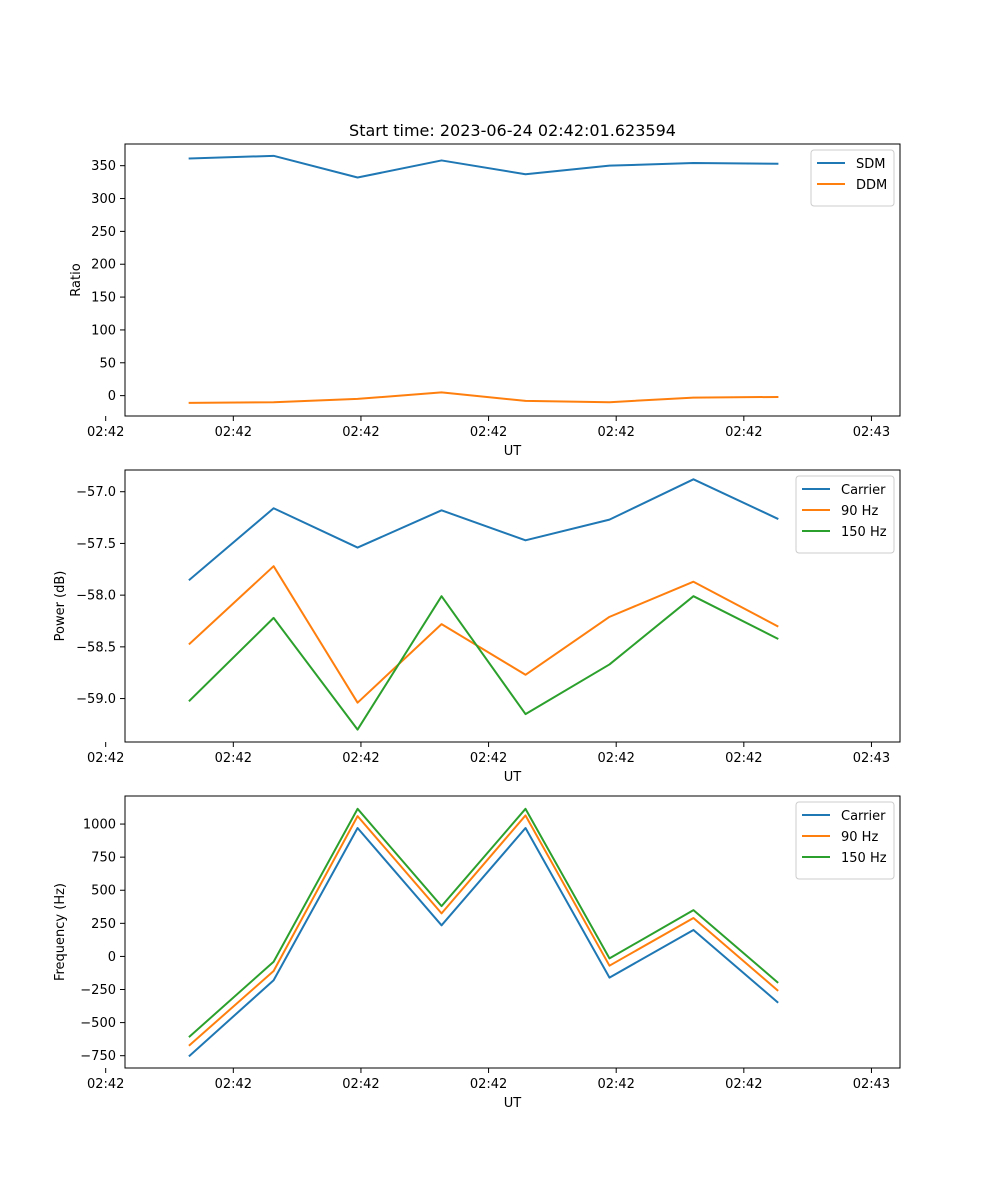 This screenshot has height=1200, width=1000. I want to click on ratio-y-tick-label: 100, so click(103, 330).